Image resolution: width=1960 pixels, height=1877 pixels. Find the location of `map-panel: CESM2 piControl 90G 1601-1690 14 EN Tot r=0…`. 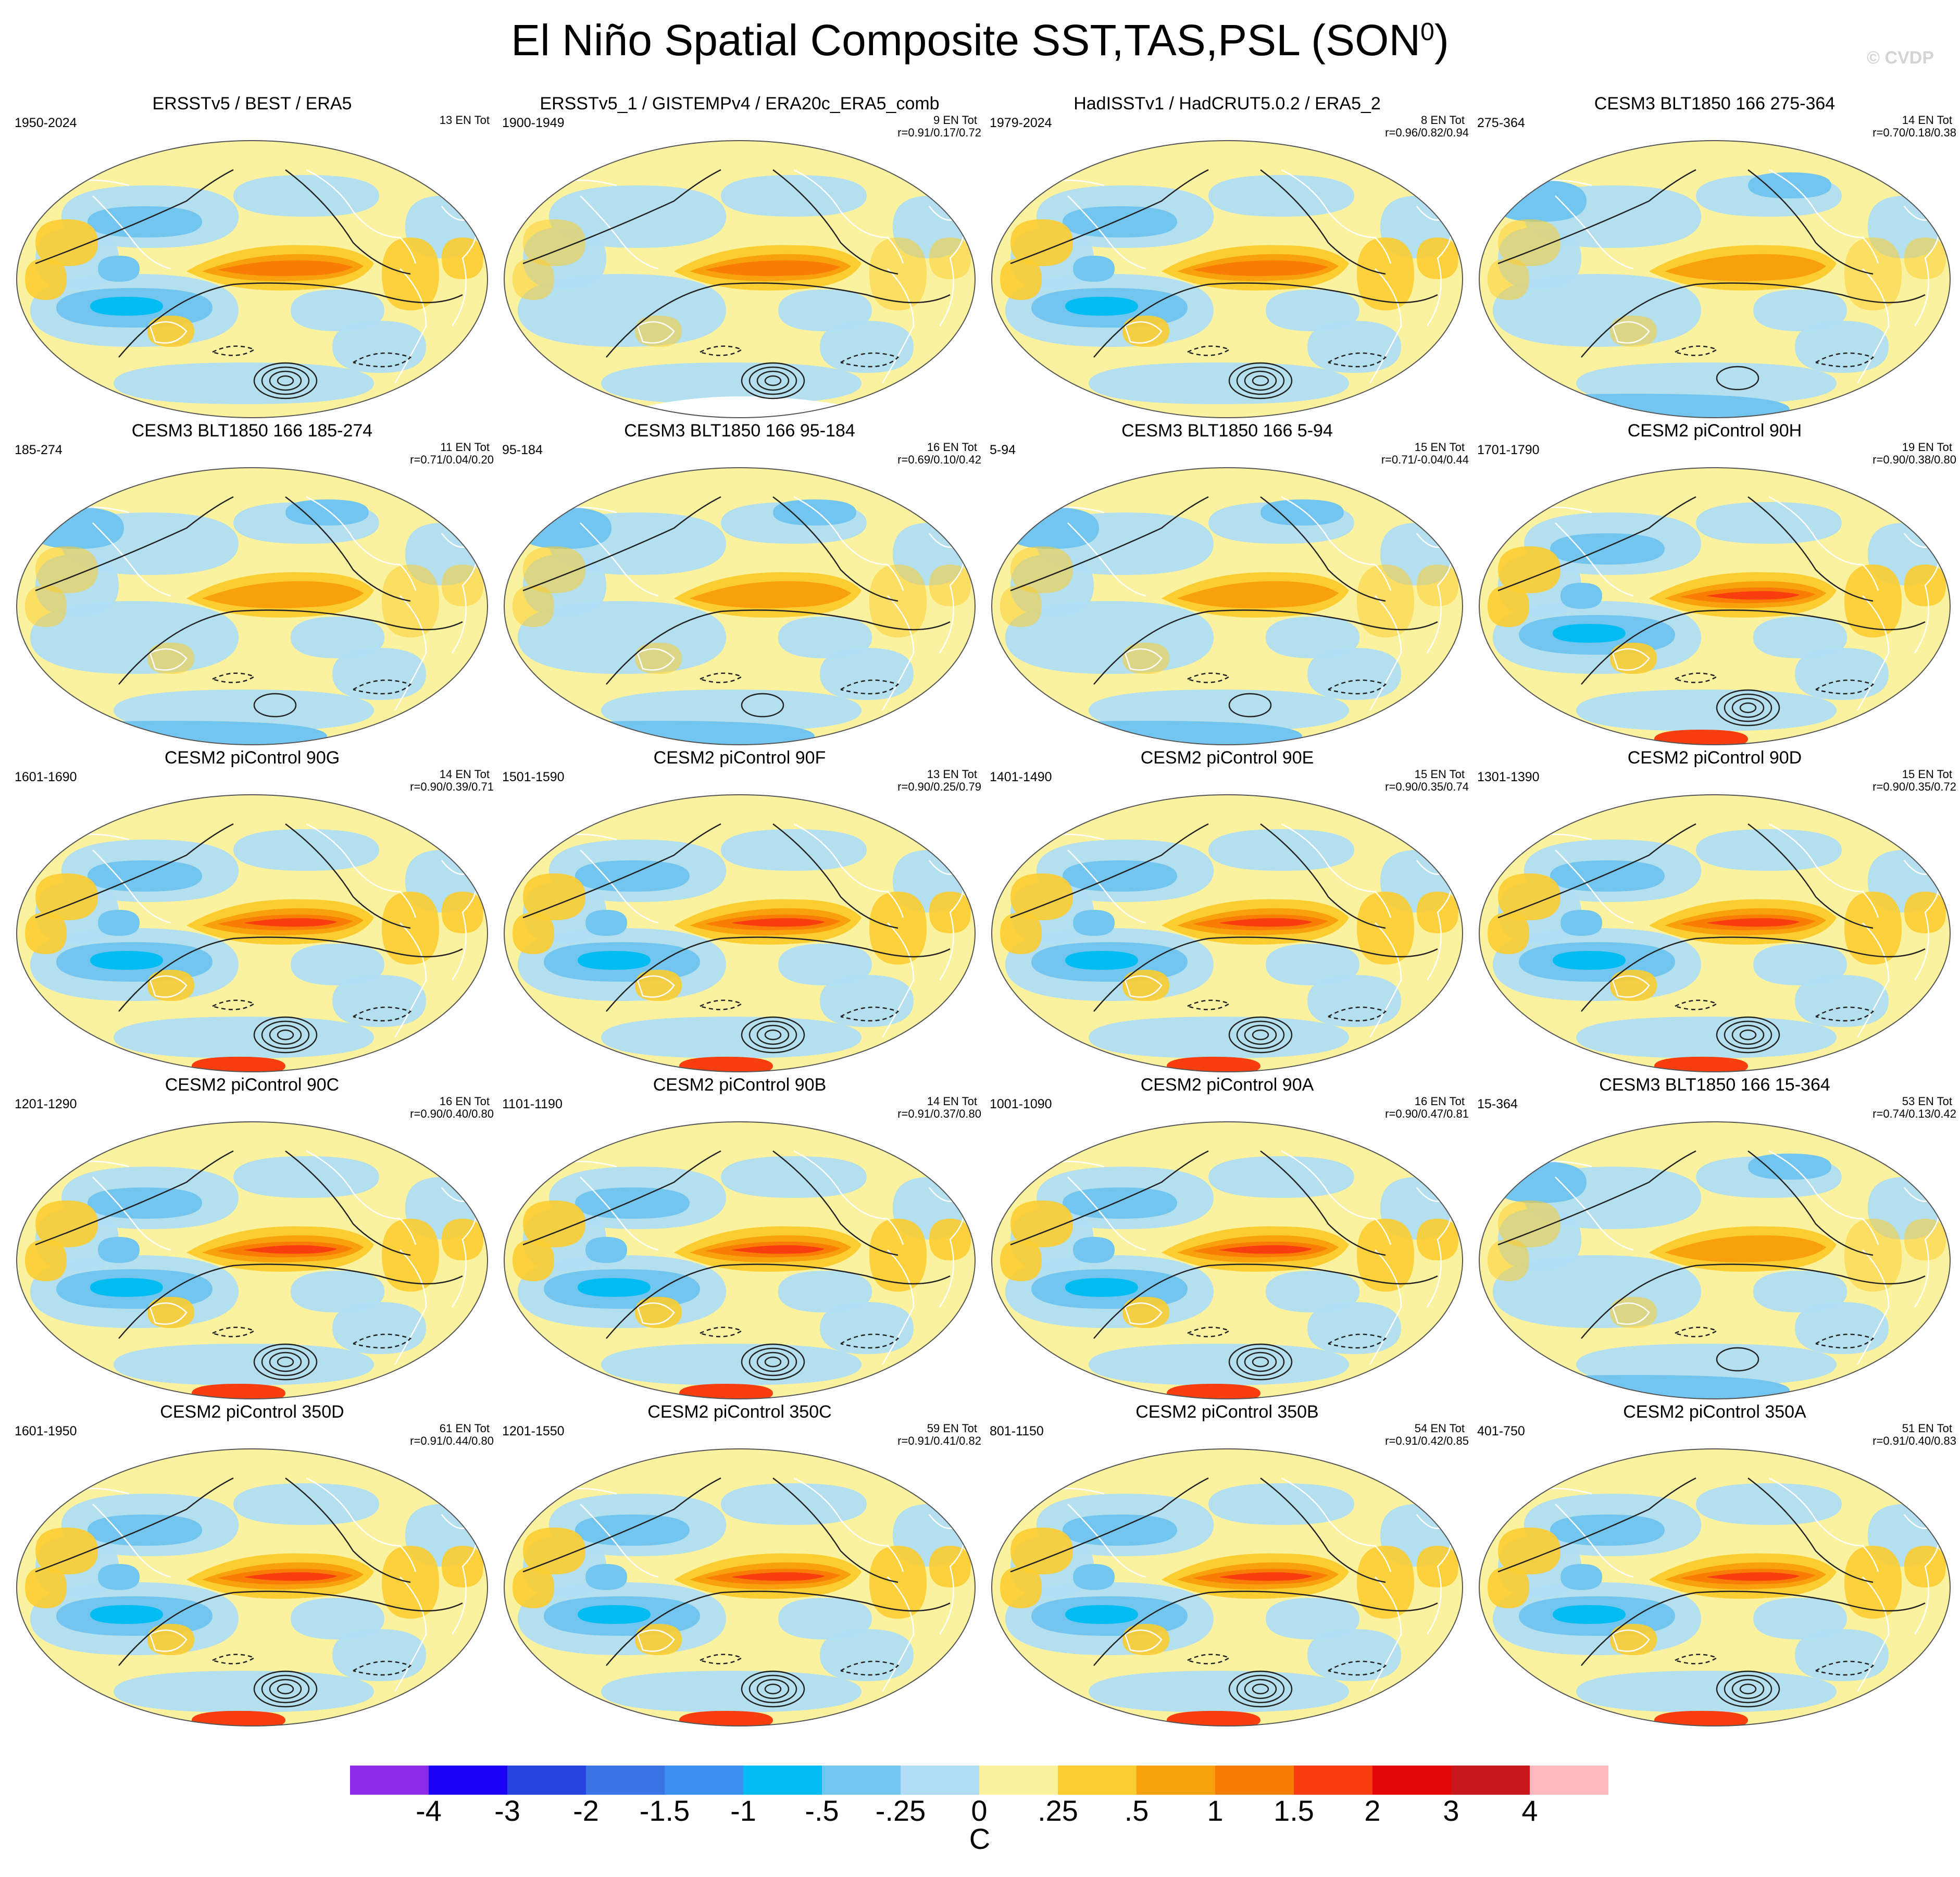

map-panel: CESM2 piControl 90G 1601-1690 14 EN Tot r=0… is located at coordinates (252, 909).